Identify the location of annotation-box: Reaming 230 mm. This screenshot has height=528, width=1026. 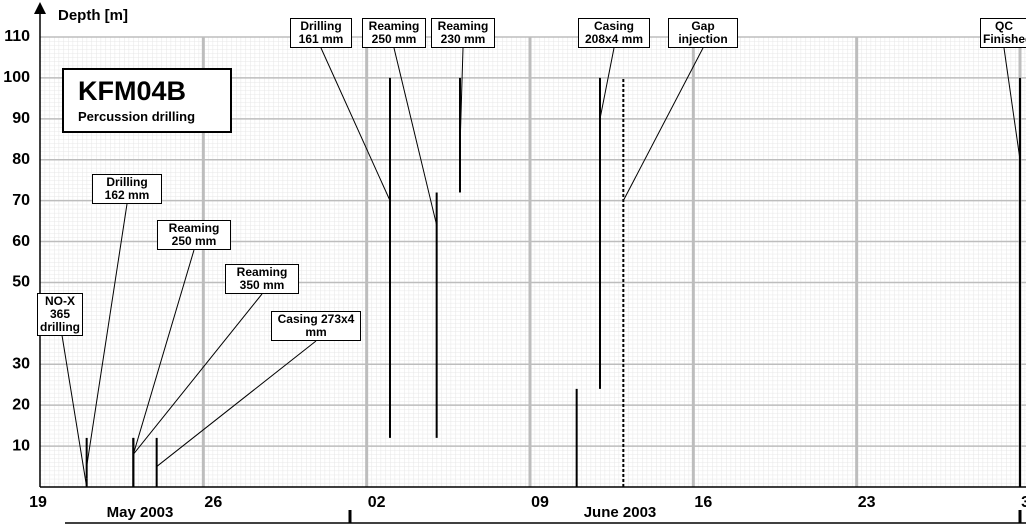
(463, 33).